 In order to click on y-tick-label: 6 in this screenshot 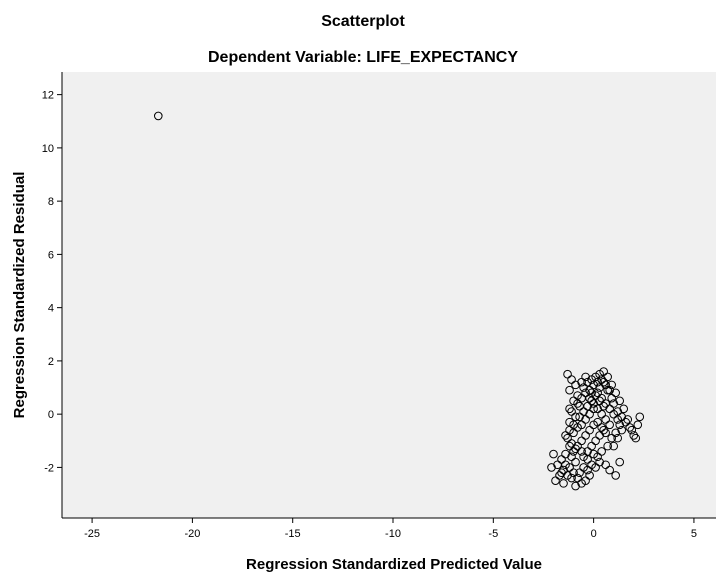, I will do `click(51, 255)`.